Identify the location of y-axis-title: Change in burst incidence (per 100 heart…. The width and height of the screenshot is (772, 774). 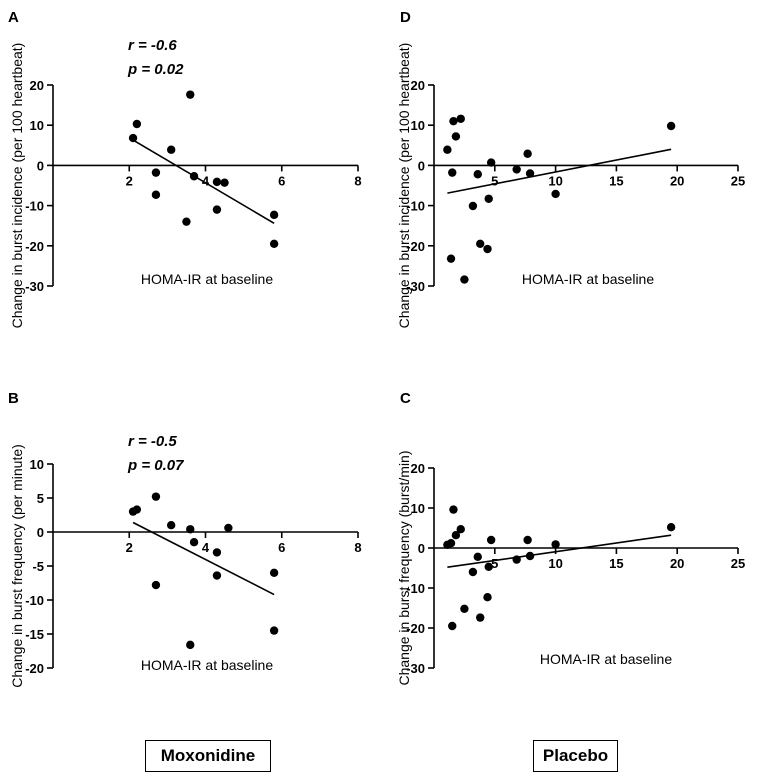
(17, 186).